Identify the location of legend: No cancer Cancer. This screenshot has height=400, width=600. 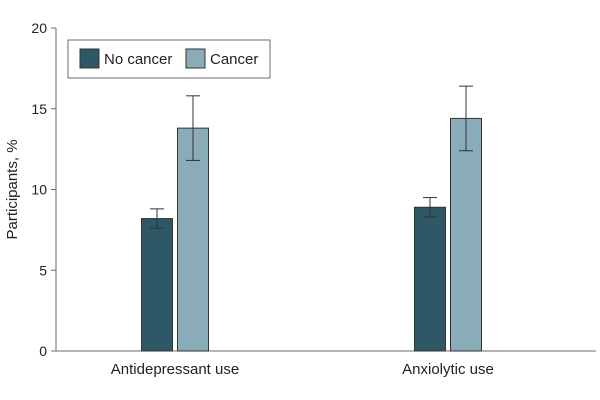
(169, 59).